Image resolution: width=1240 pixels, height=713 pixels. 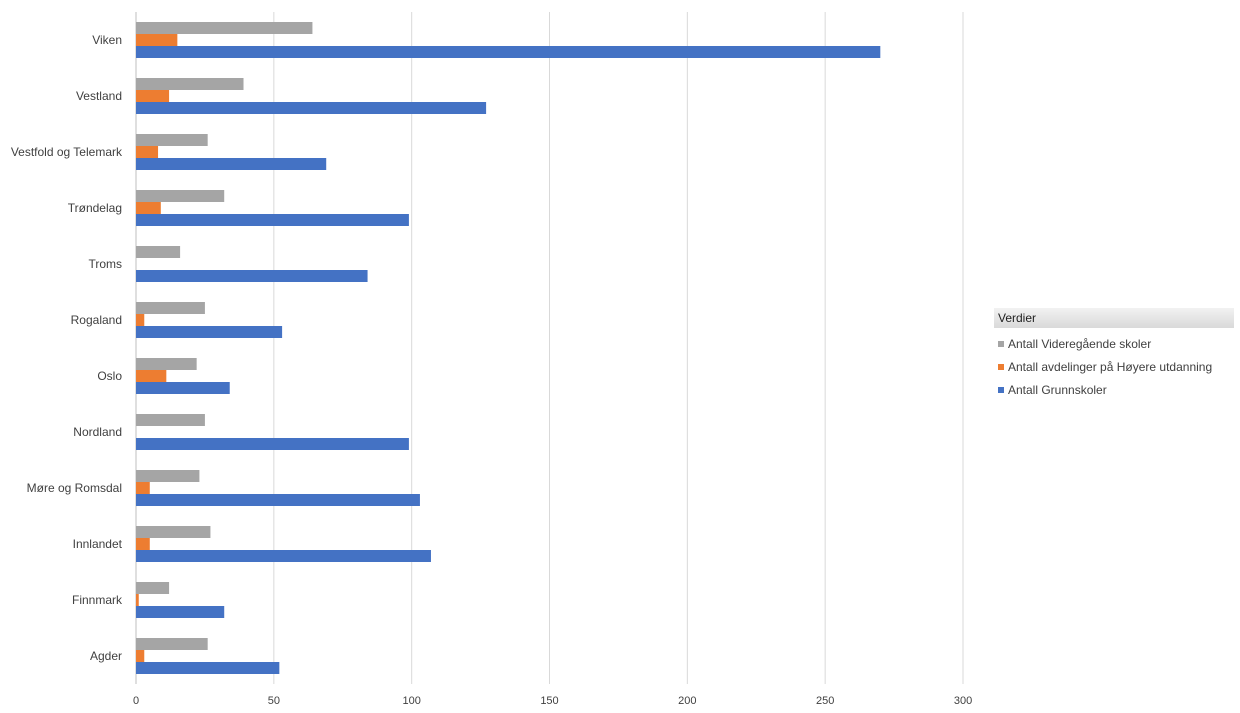 I want to click on legend-title: Verdier, so click(x=1114, y=318).